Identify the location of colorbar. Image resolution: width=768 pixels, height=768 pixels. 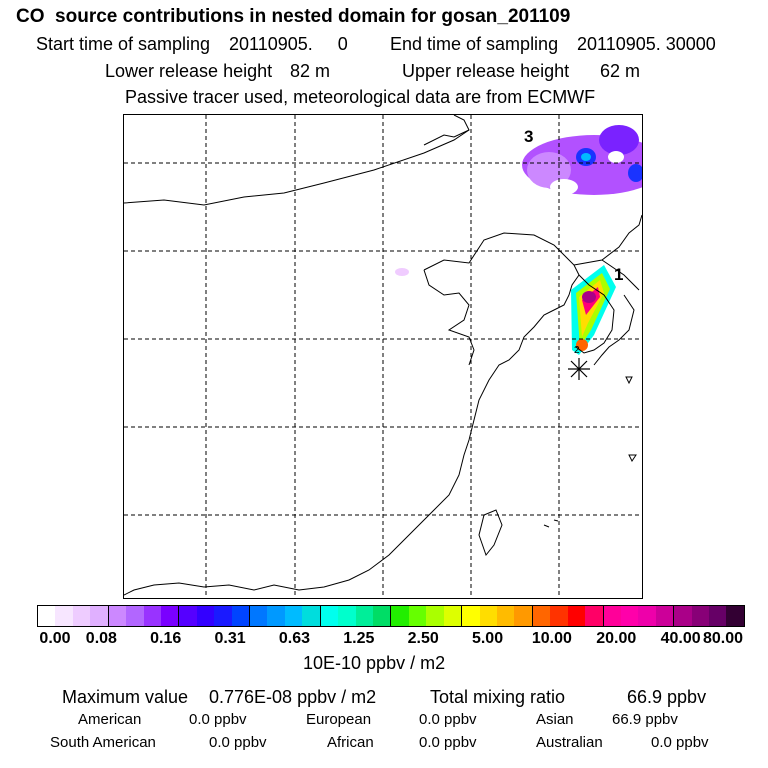
(391, 616).